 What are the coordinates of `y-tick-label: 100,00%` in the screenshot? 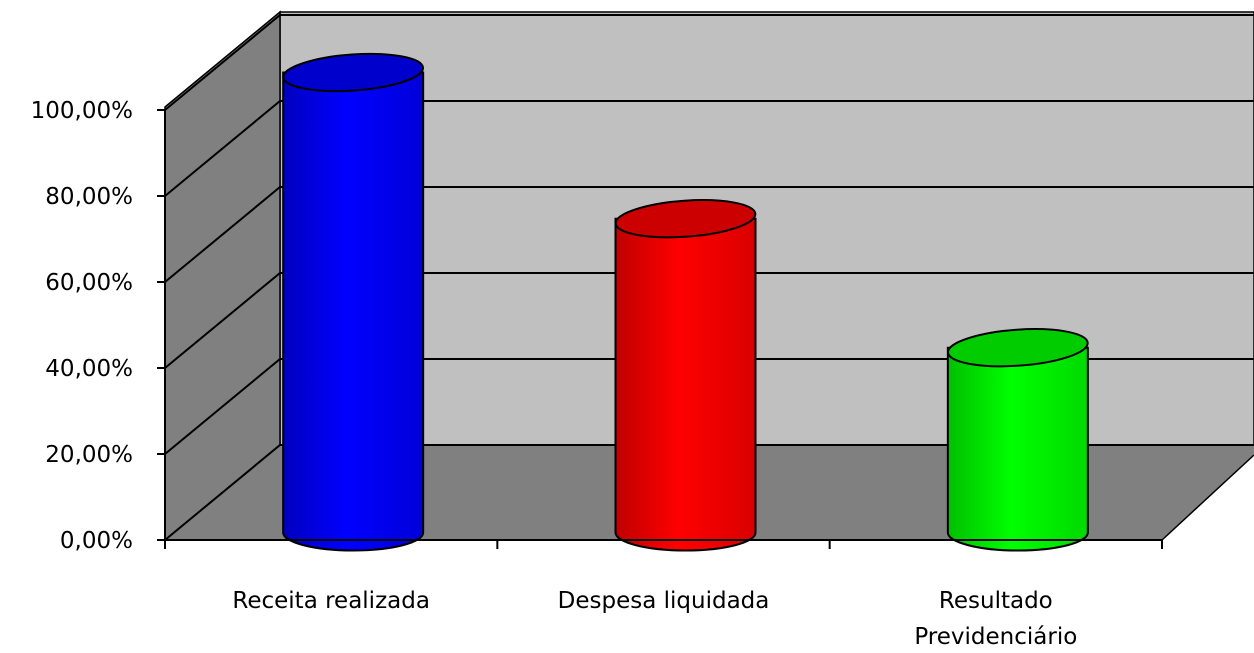 It's located at (82, 111).